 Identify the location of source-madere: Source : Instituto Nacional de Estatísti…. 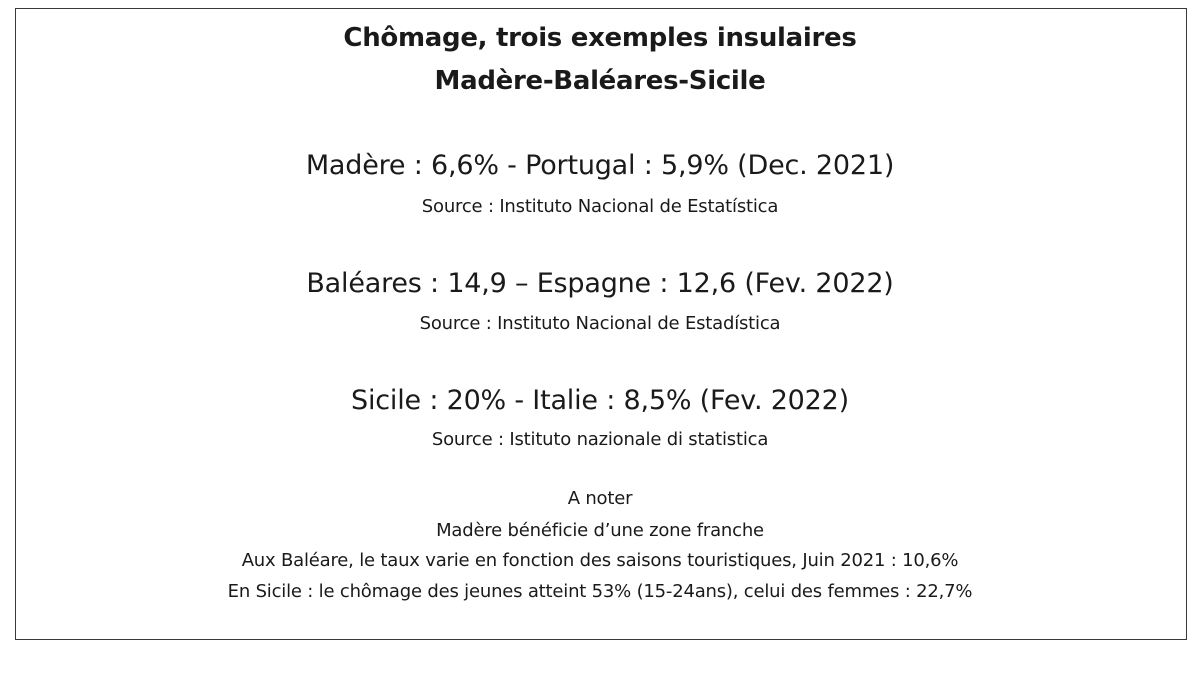
(600, 206).